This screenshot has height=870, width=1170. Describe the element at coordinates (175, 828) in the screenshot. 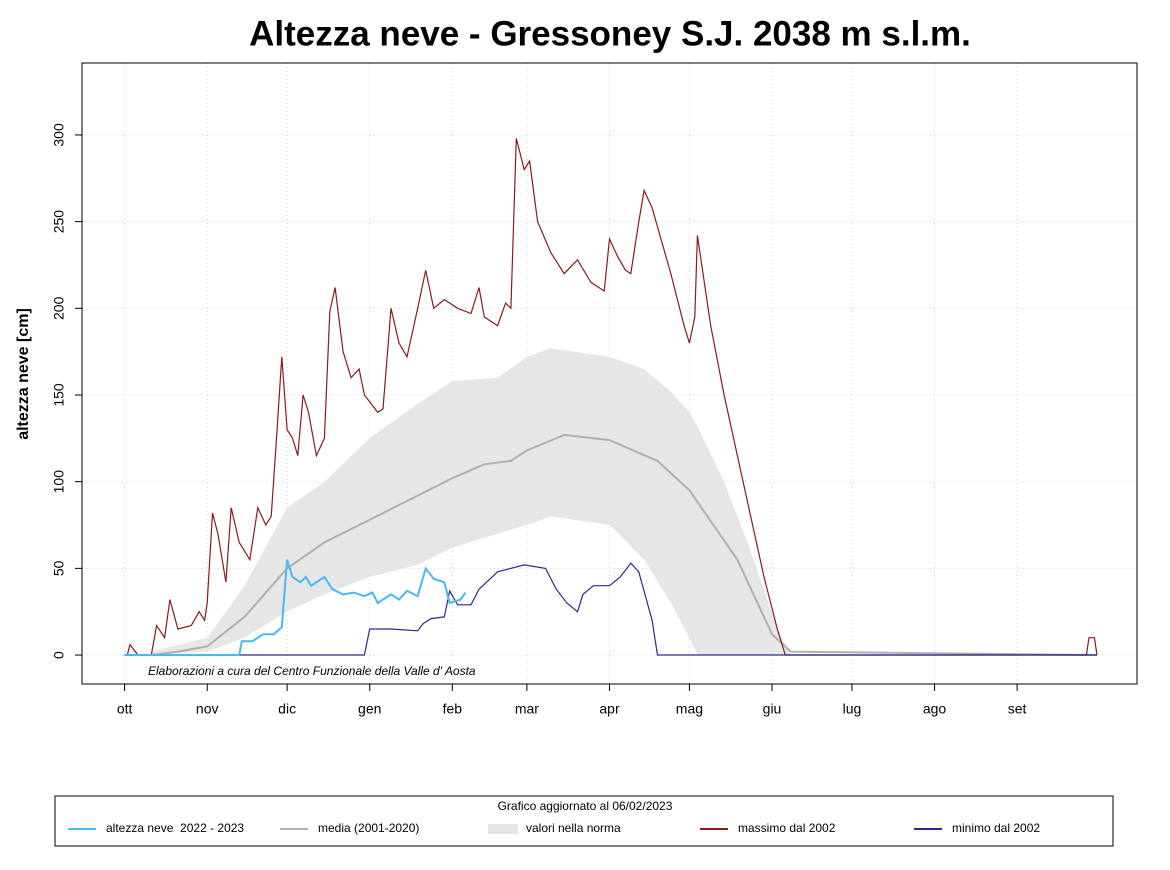

I see `legend-label: altezza neve 2022 - 2023` at that location.